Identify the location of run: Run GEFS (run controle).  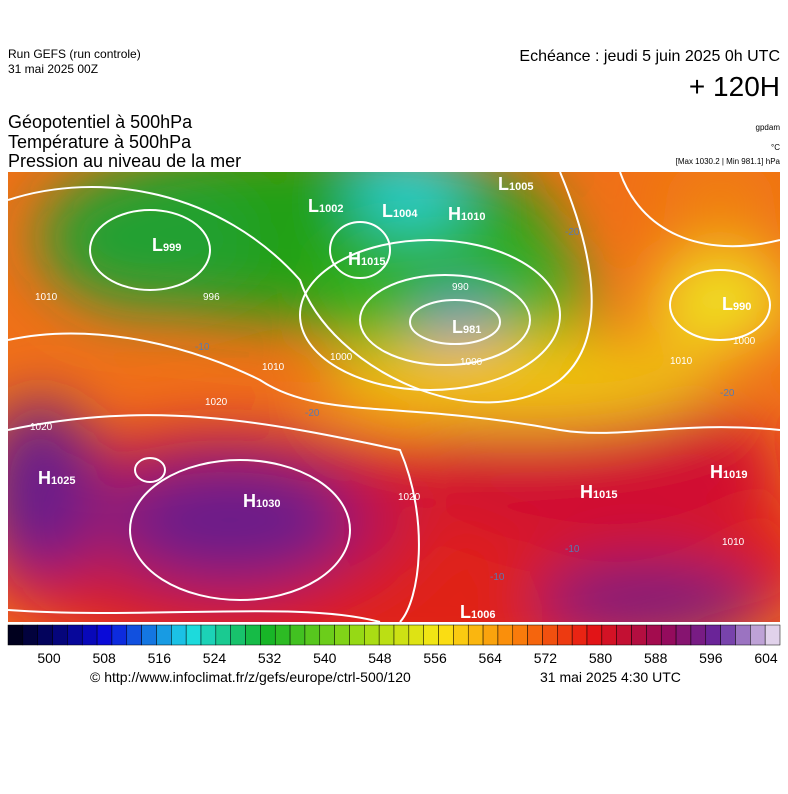
(74, 54).